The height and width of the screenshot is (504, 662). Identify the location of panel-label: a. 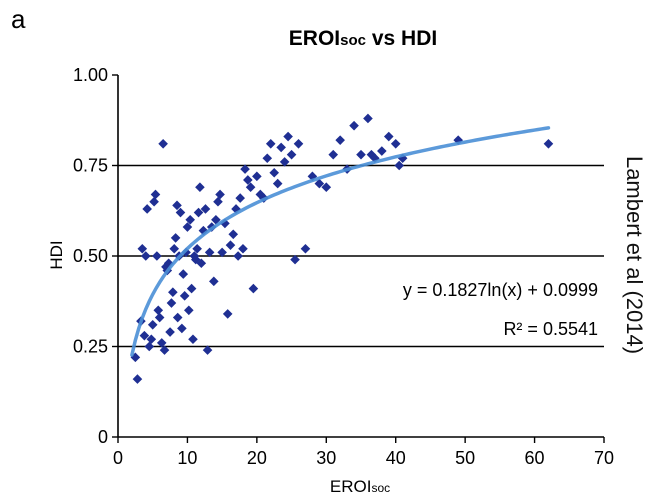
(18, 19).